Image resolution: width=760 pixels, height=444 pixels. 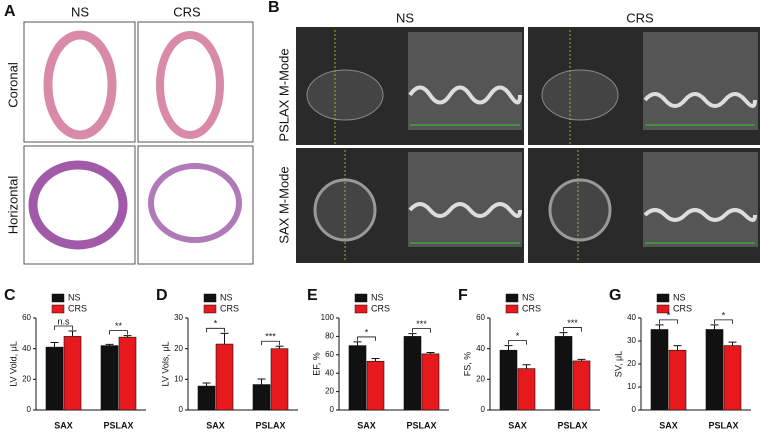 What do you see at coordinates (316, 364) in the screenshot?
I see `y-axis-title: EF, %` at bounding box center [316, 364].